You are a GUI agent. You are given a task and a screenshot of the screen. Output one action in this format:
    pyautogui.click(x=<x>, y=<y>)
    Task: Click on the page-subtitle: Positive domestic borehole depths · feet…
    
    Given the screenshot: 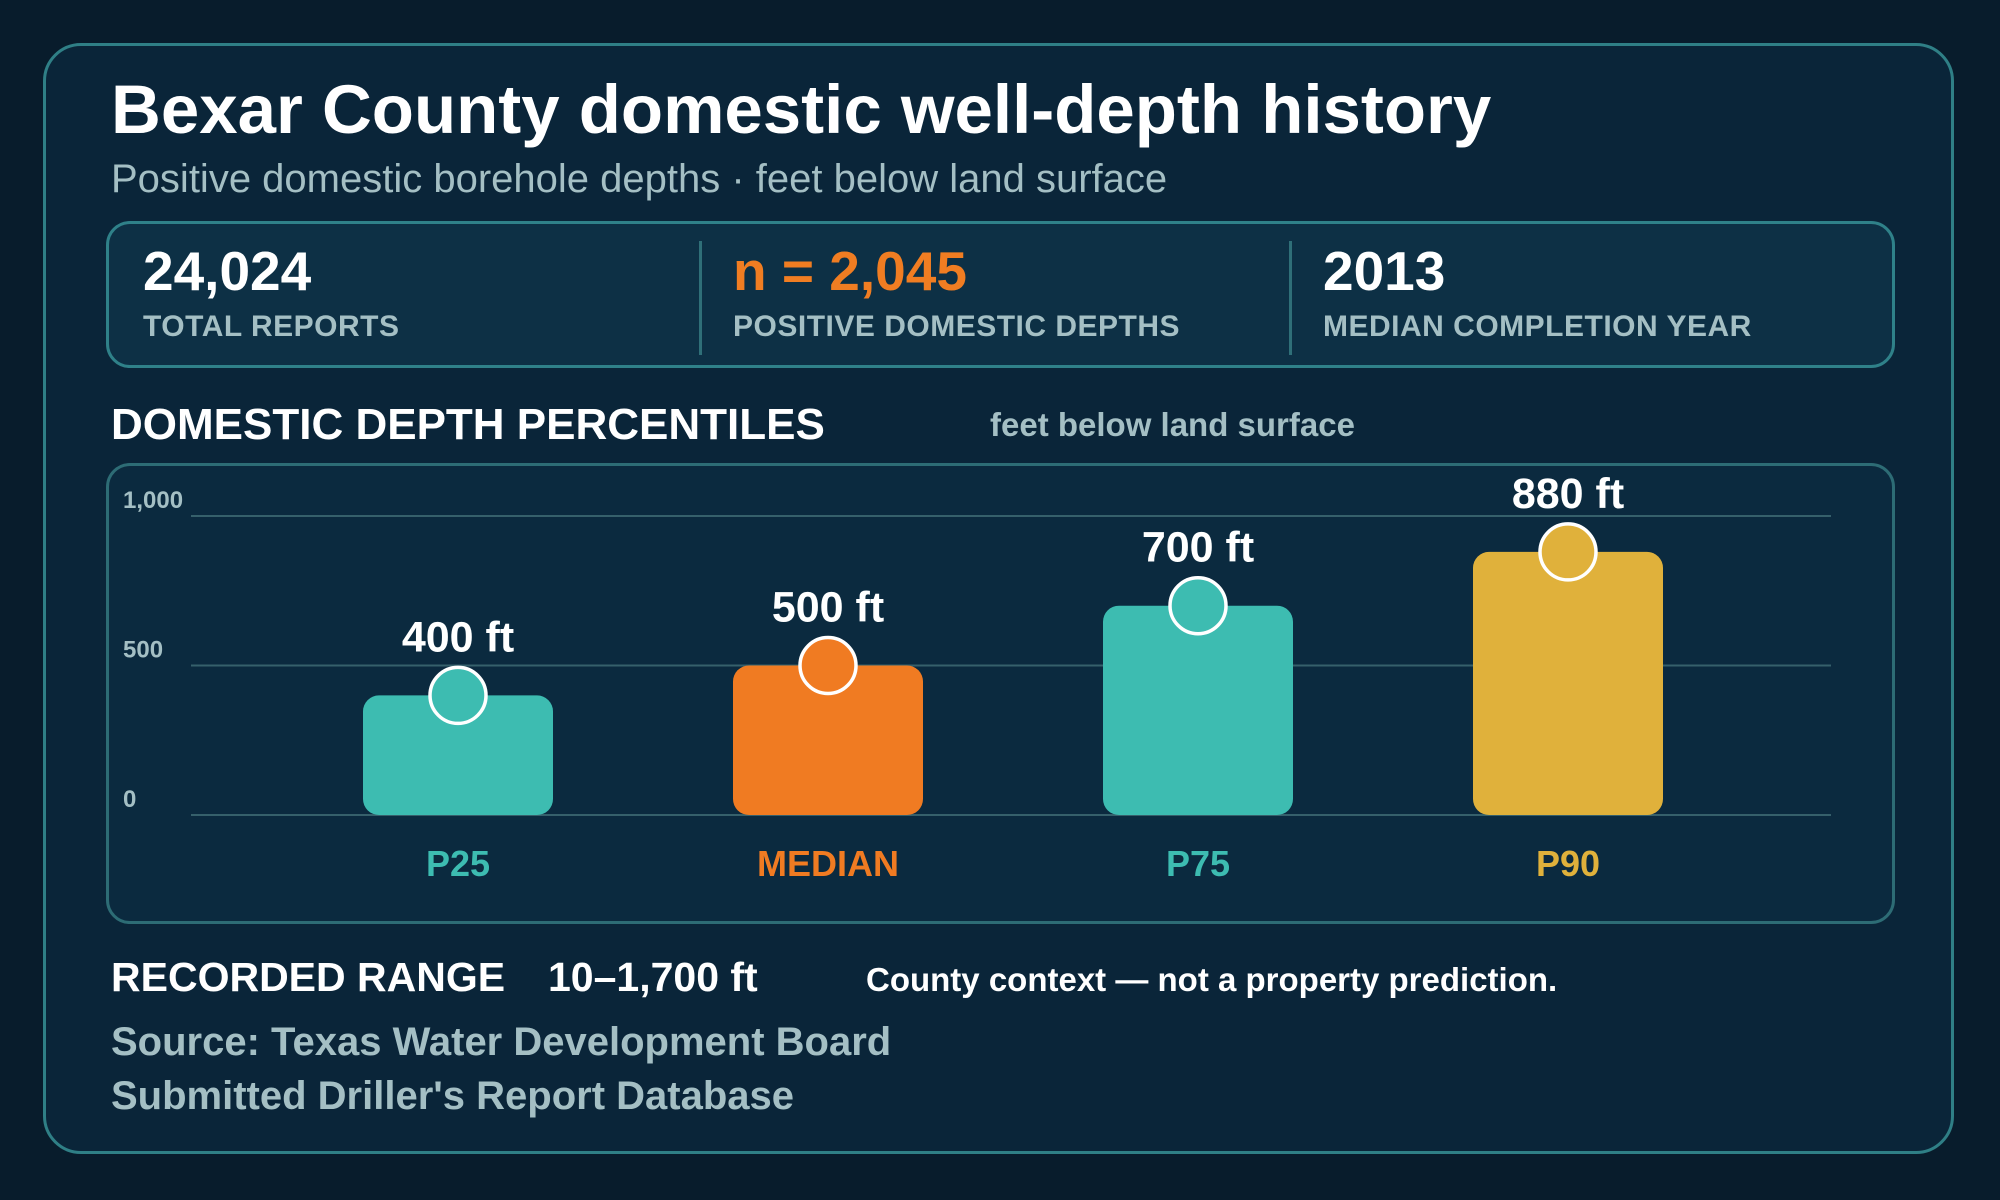 What is the action you would take?
    pyautogui.click(x=639, y=179)
    